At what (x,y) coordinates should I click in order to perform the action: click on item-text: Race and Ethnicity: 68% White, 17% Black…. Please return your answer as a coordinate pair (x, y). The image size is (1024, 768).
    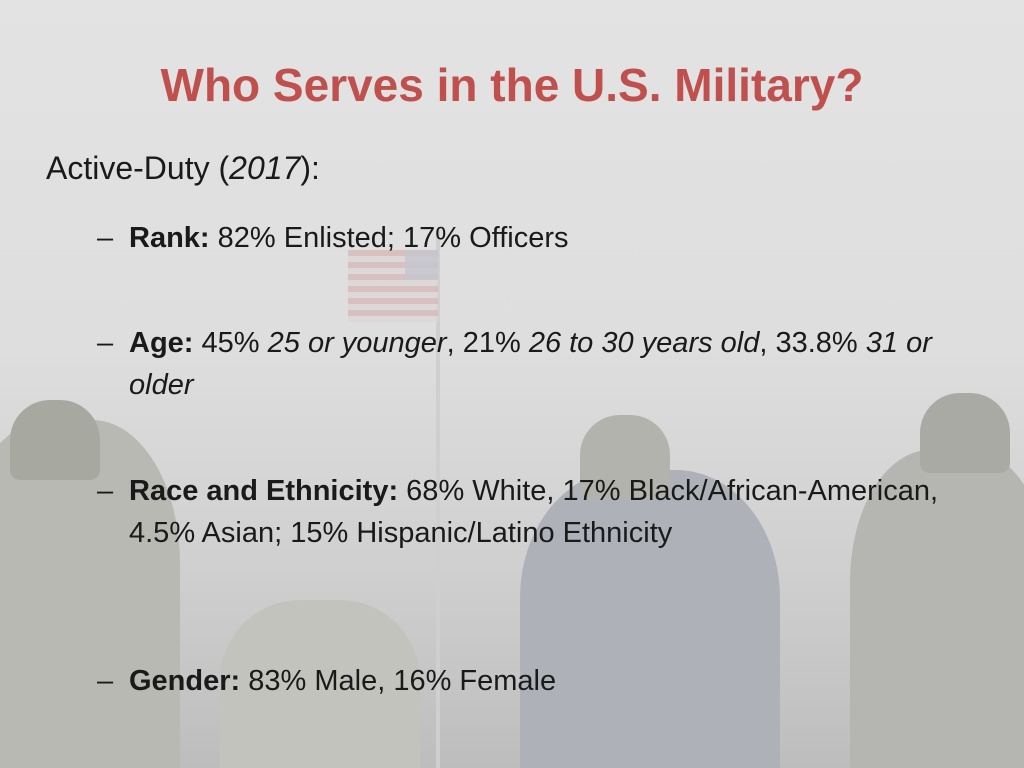
    Looking at the image, I should click on (538, 512).